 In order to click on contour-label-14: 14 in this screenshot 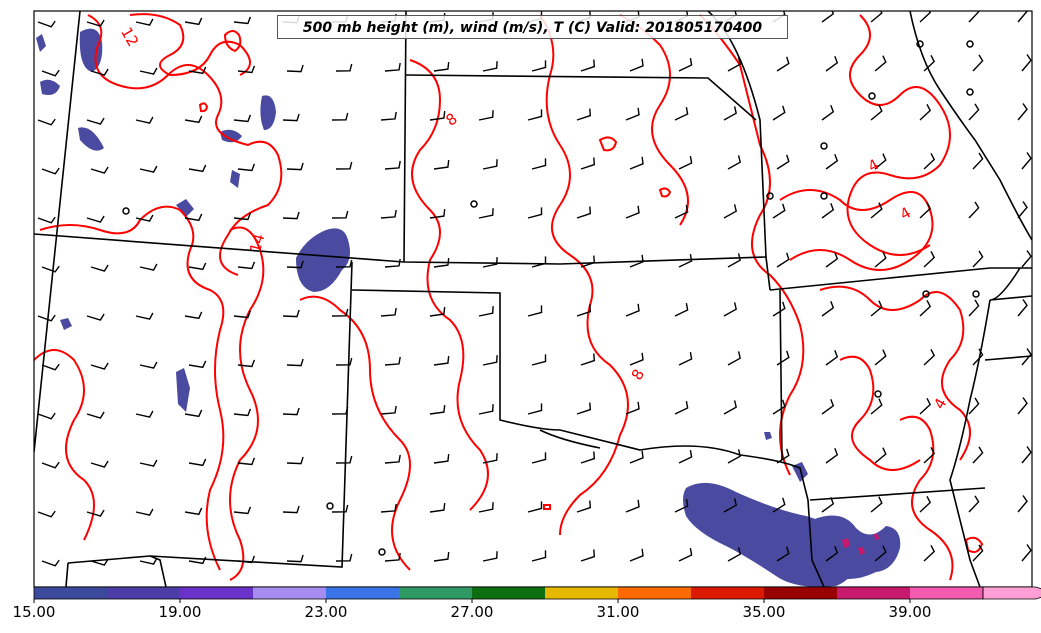, I will do `click(257, 243)`.